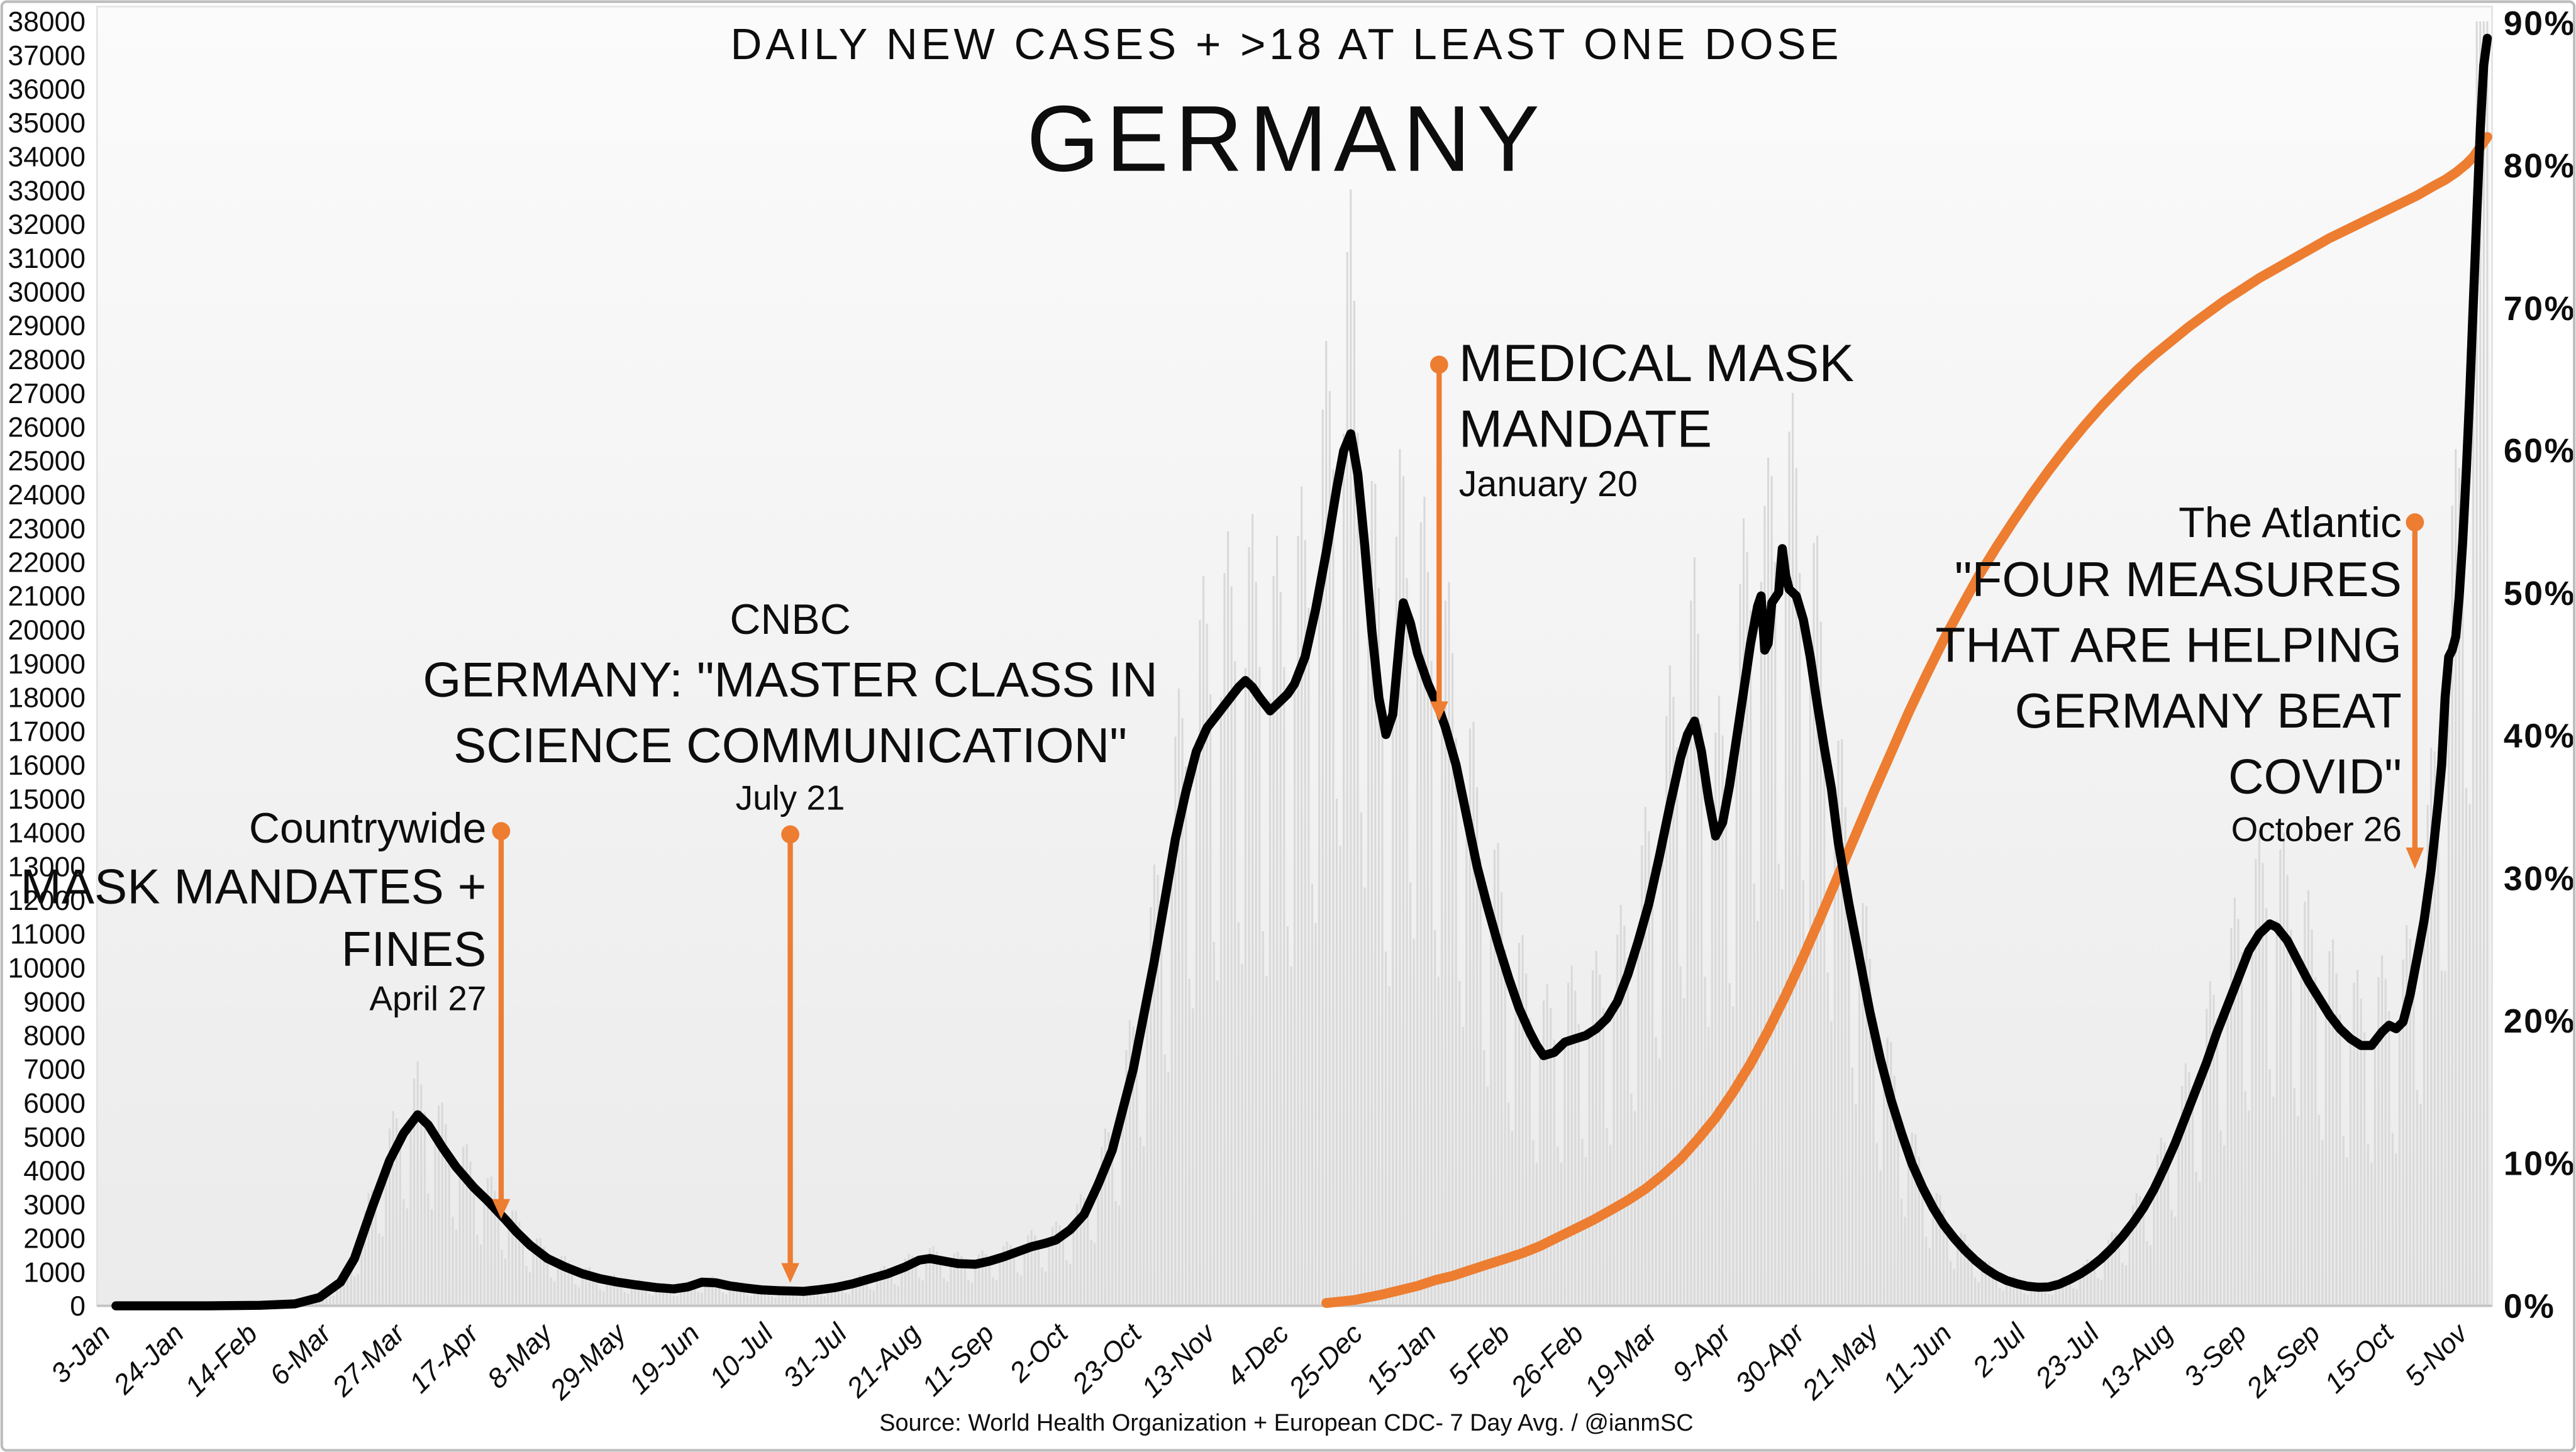 Image resolution: width=2576 pixels, height=1452 pixels. I want to click on y-axis-left-tick-label: 8000, so click(54, 1036).